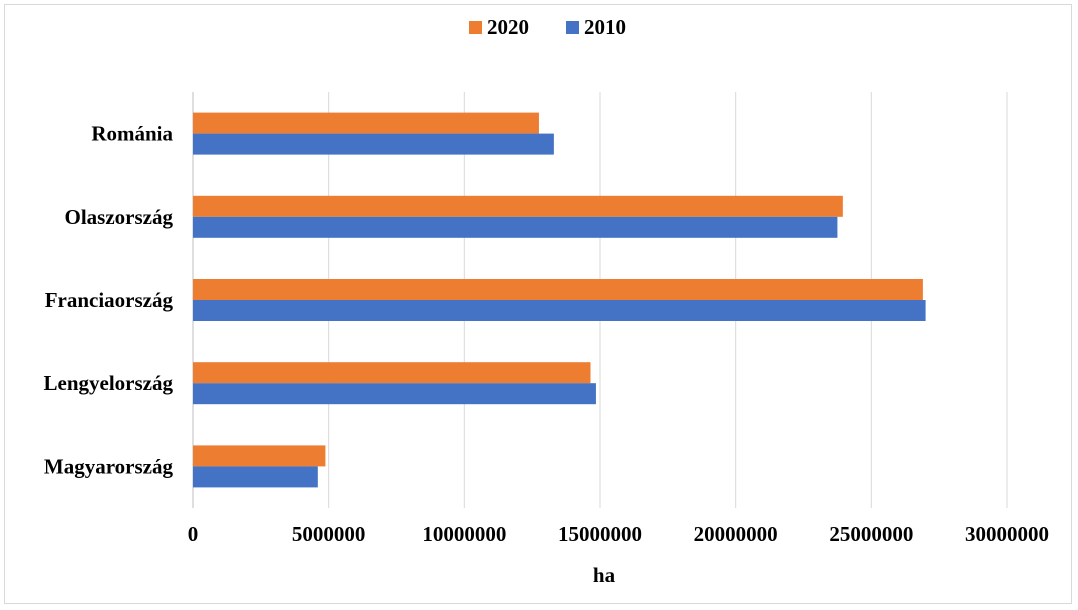 Image resolution: width=1078 pixels, height=610 pixels. Describe the element at coordinates (604, 575) in the screenshot. I see `x-axis-label: ha` at that location.